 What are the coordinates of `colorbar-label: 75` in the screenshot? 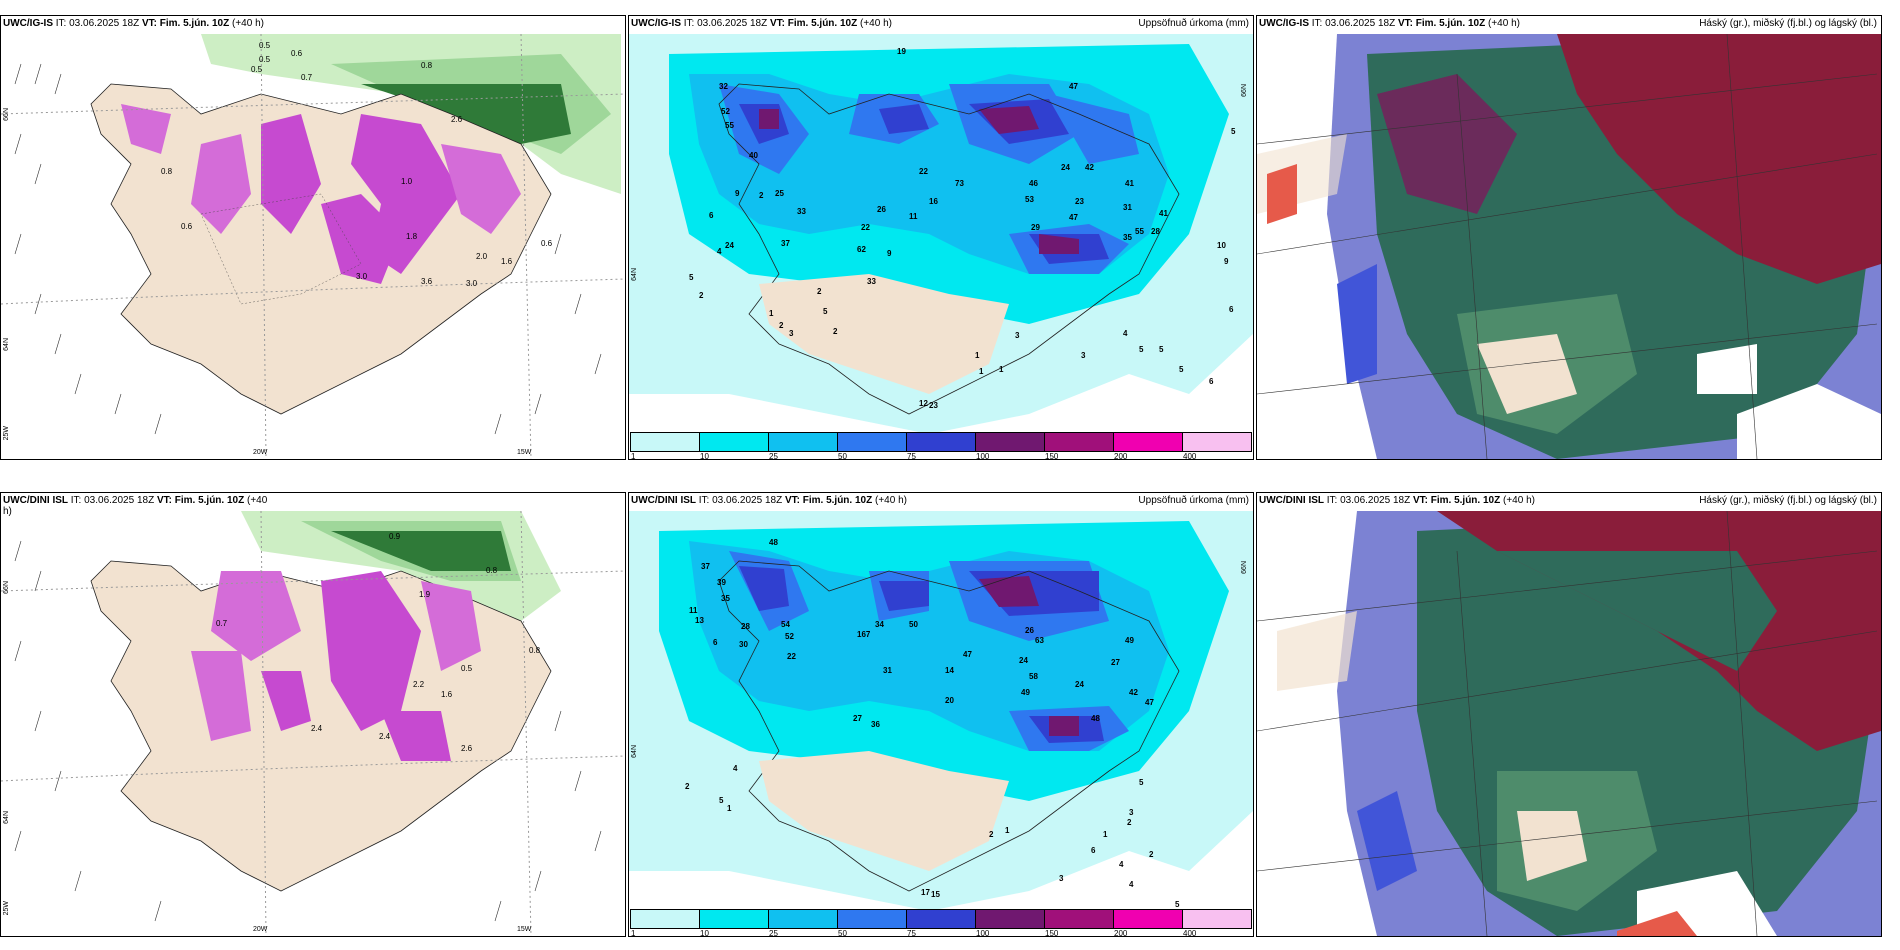 It's located at (911, 933).